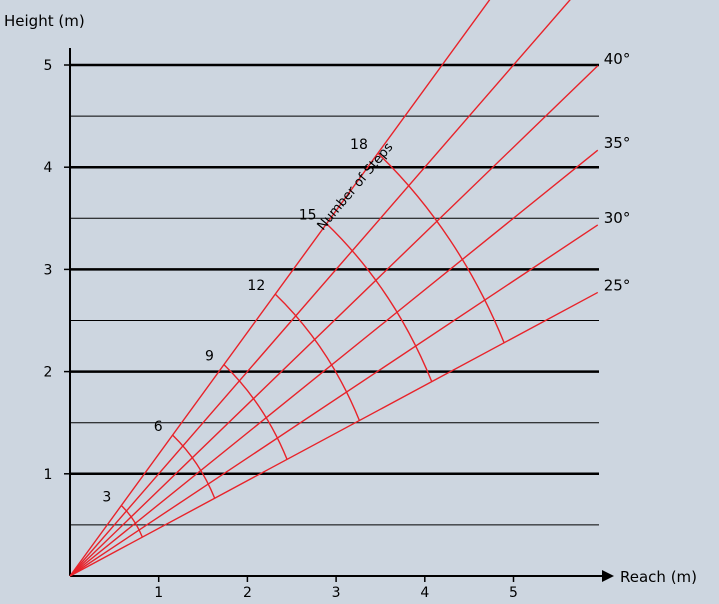  I want to click on step-label: 6, so click(158, 427).